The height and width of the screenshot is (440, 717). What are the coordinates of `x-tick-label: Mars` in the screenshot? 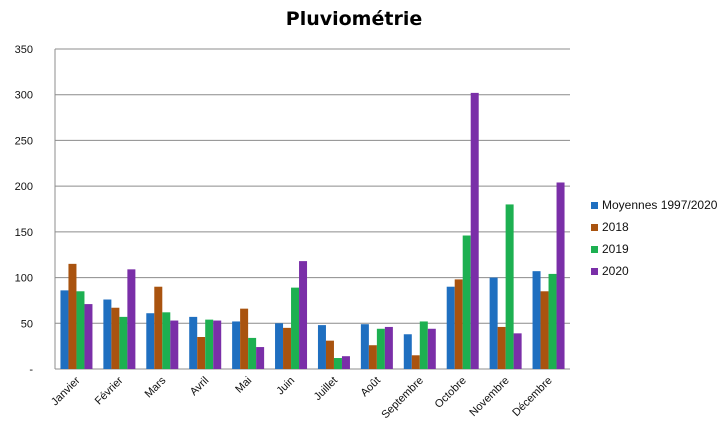 It's located at (156, 387).